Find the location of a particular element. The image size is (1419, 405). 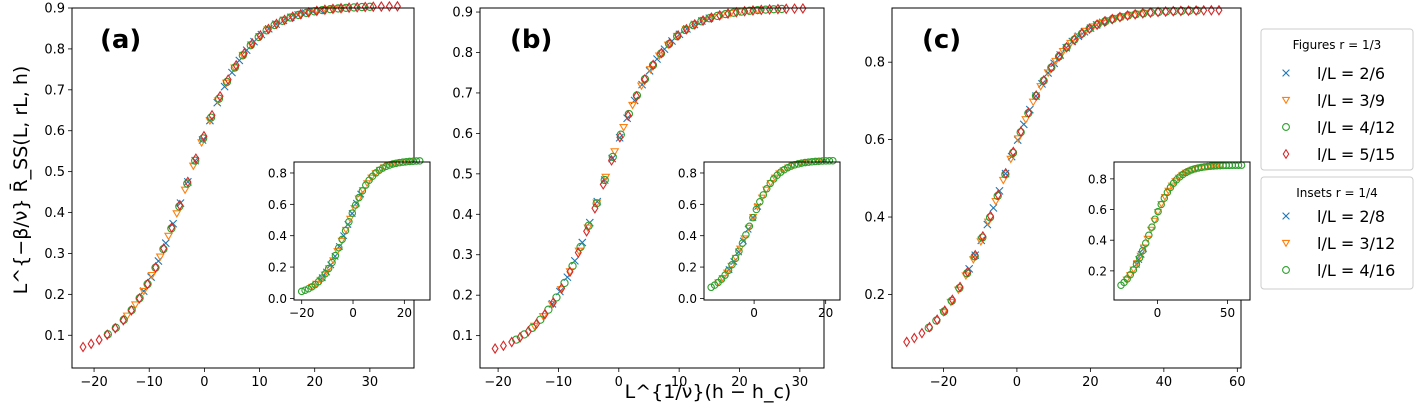

panel-1-x-tick-label: −20 is located at coordinates (93, 382).